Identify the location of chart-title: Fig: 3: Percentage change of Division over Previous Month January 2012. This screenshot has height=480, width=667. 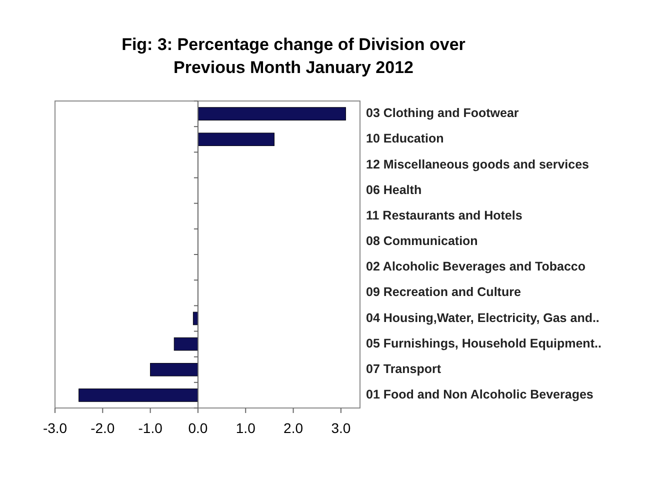
(294, 56).